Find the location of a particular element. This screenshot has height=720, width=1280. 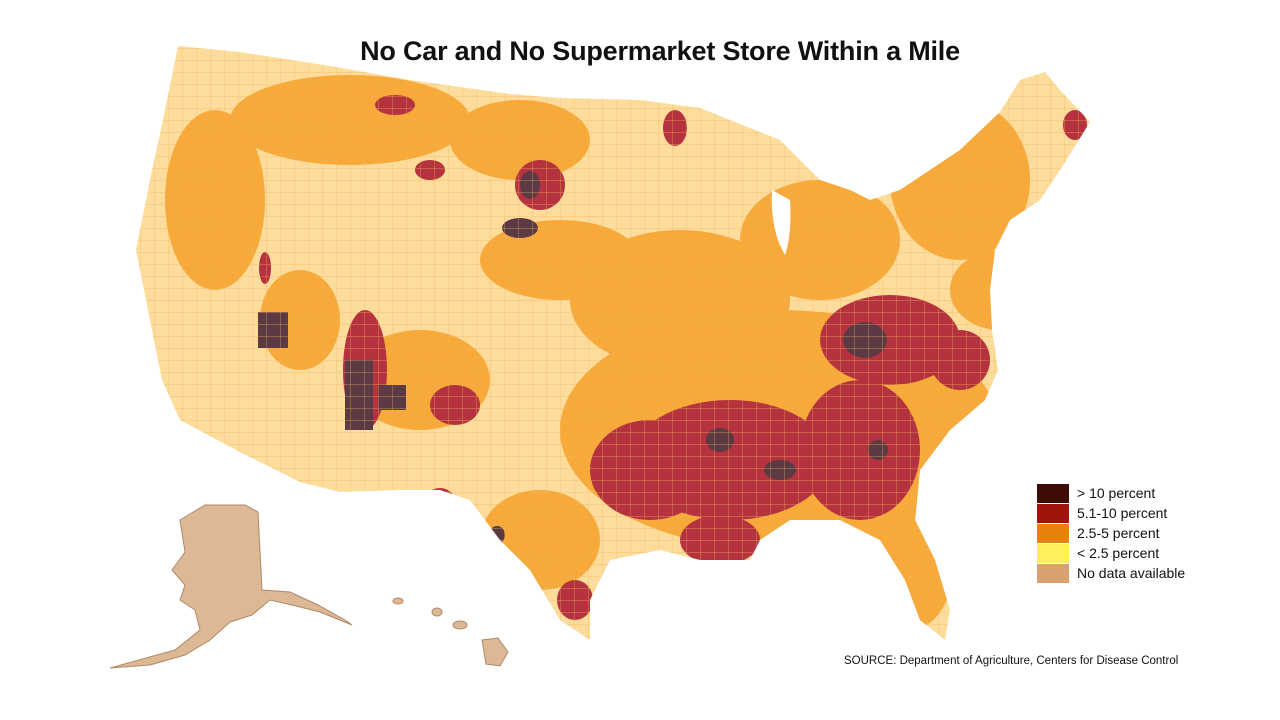

legend-label: < 2.5 percent is located at coordinates (1118, 553).